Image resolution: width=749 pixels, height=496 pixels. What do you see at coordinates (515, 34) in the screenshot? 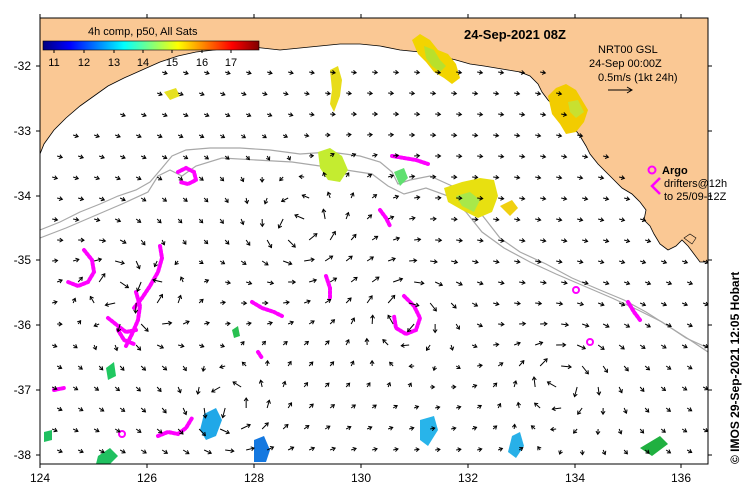
I see `map-title: 24-Sep-2021 08Z` at bounding box center [515, 34].